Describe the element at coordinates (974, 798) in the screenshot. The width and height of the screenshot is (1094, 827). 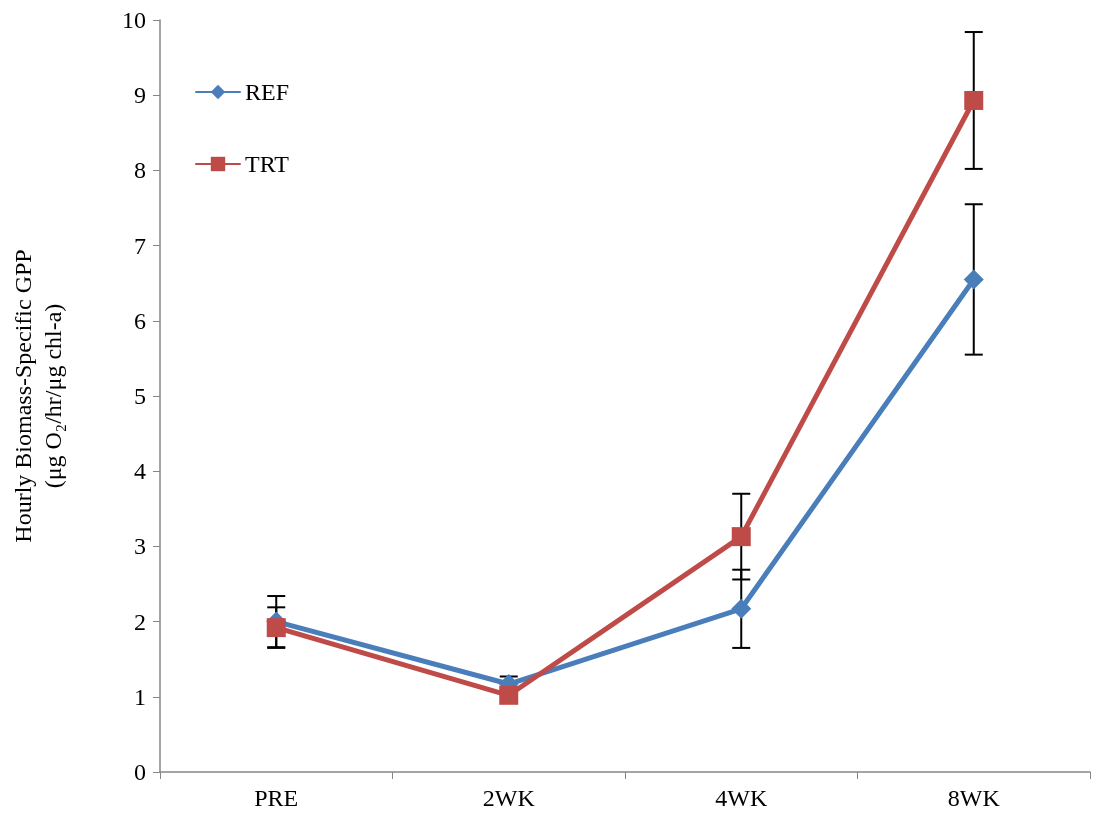
I see `x-tick-label: 8WK` at that location.